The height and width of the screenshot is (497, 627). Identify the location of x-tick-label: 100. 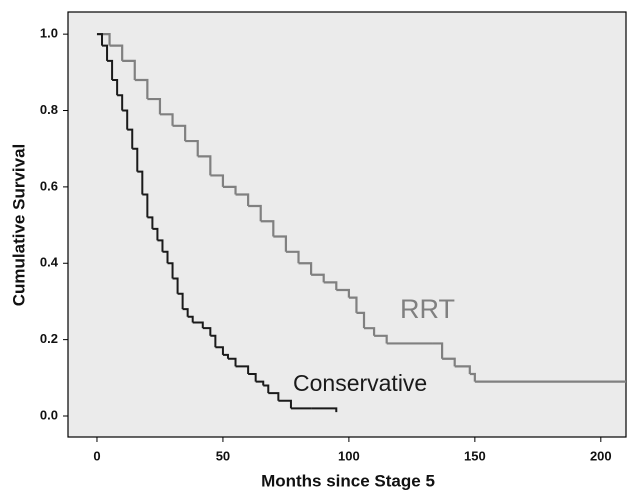
(349, 455).